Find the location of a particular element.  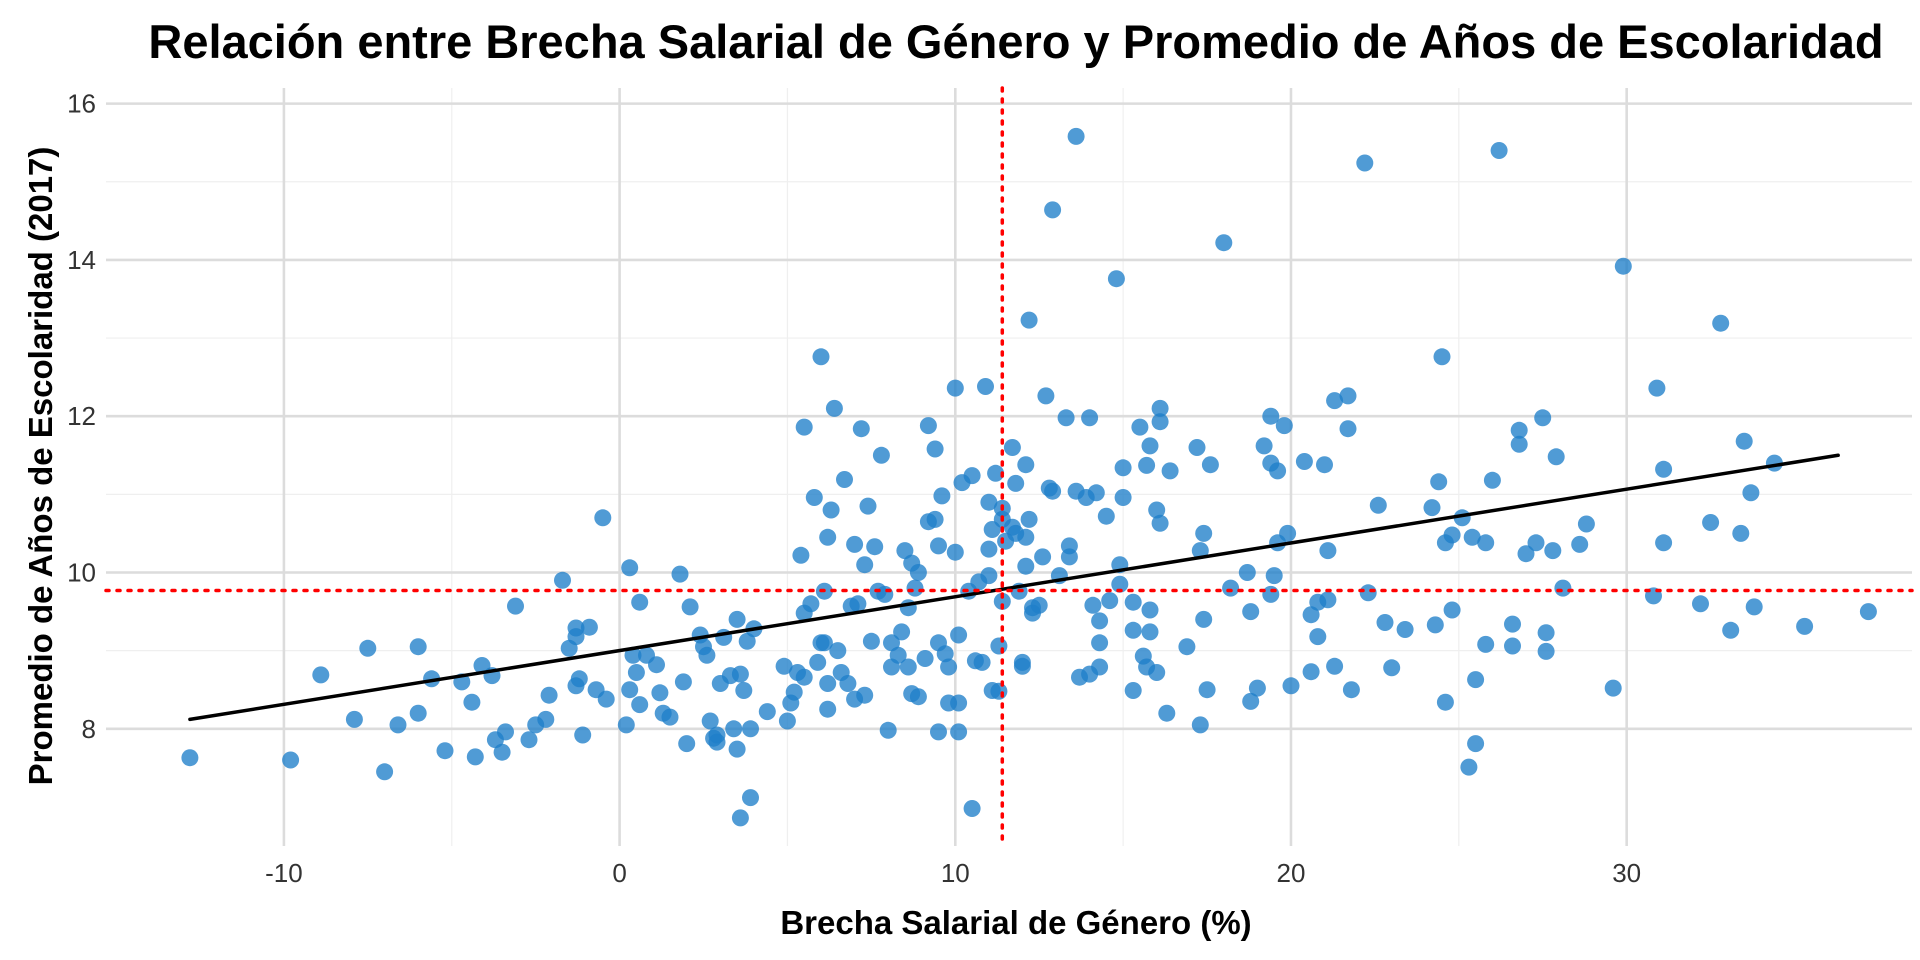

x-tick-label: 20 is located at coordinates (1291, 873).